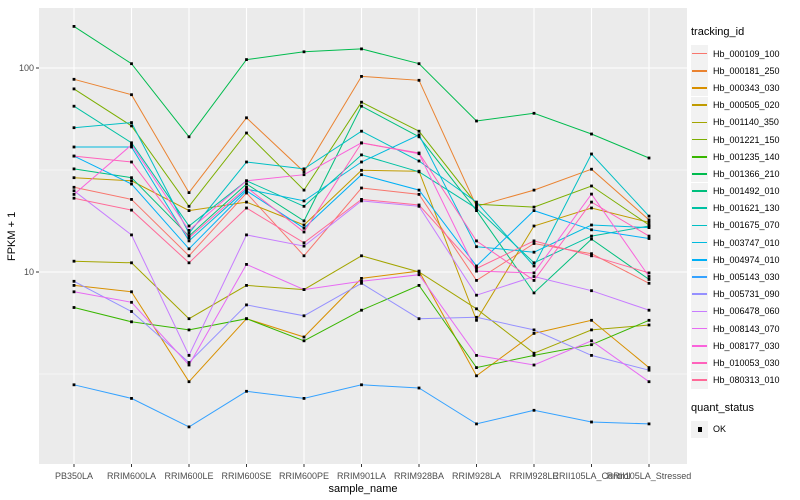 This screenshot has height=500, width=800. What do you see at coordinates (745, 277) in the screenshot?
I see `legend-entry: Hb_005143_030` at bounding box center [745, 277].